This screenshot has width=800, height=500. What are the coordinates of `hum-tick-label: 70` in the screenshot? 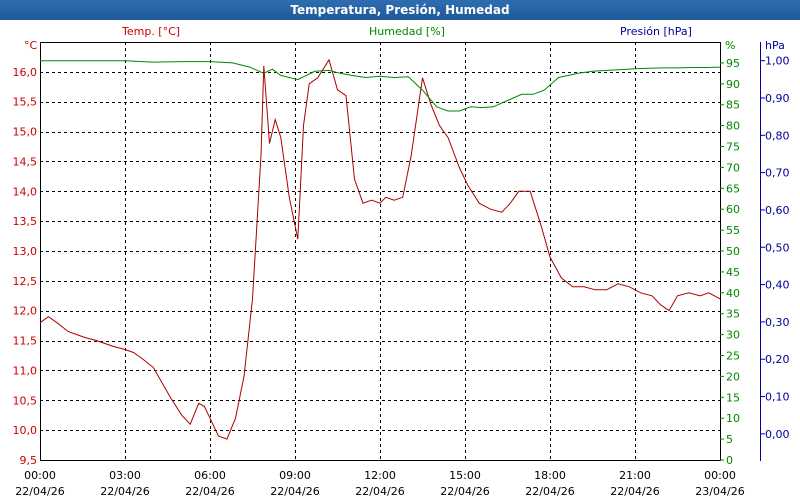 It's located at (733, 167).